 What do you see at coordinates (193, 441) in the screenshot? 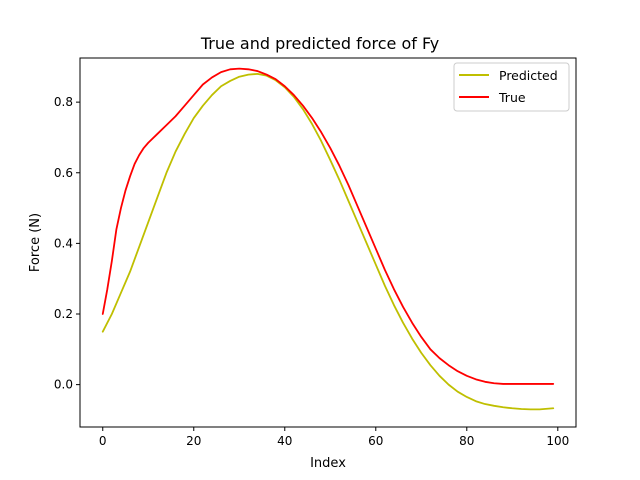
I see `x-tick-label: 20` at bounding box center [193, 441].